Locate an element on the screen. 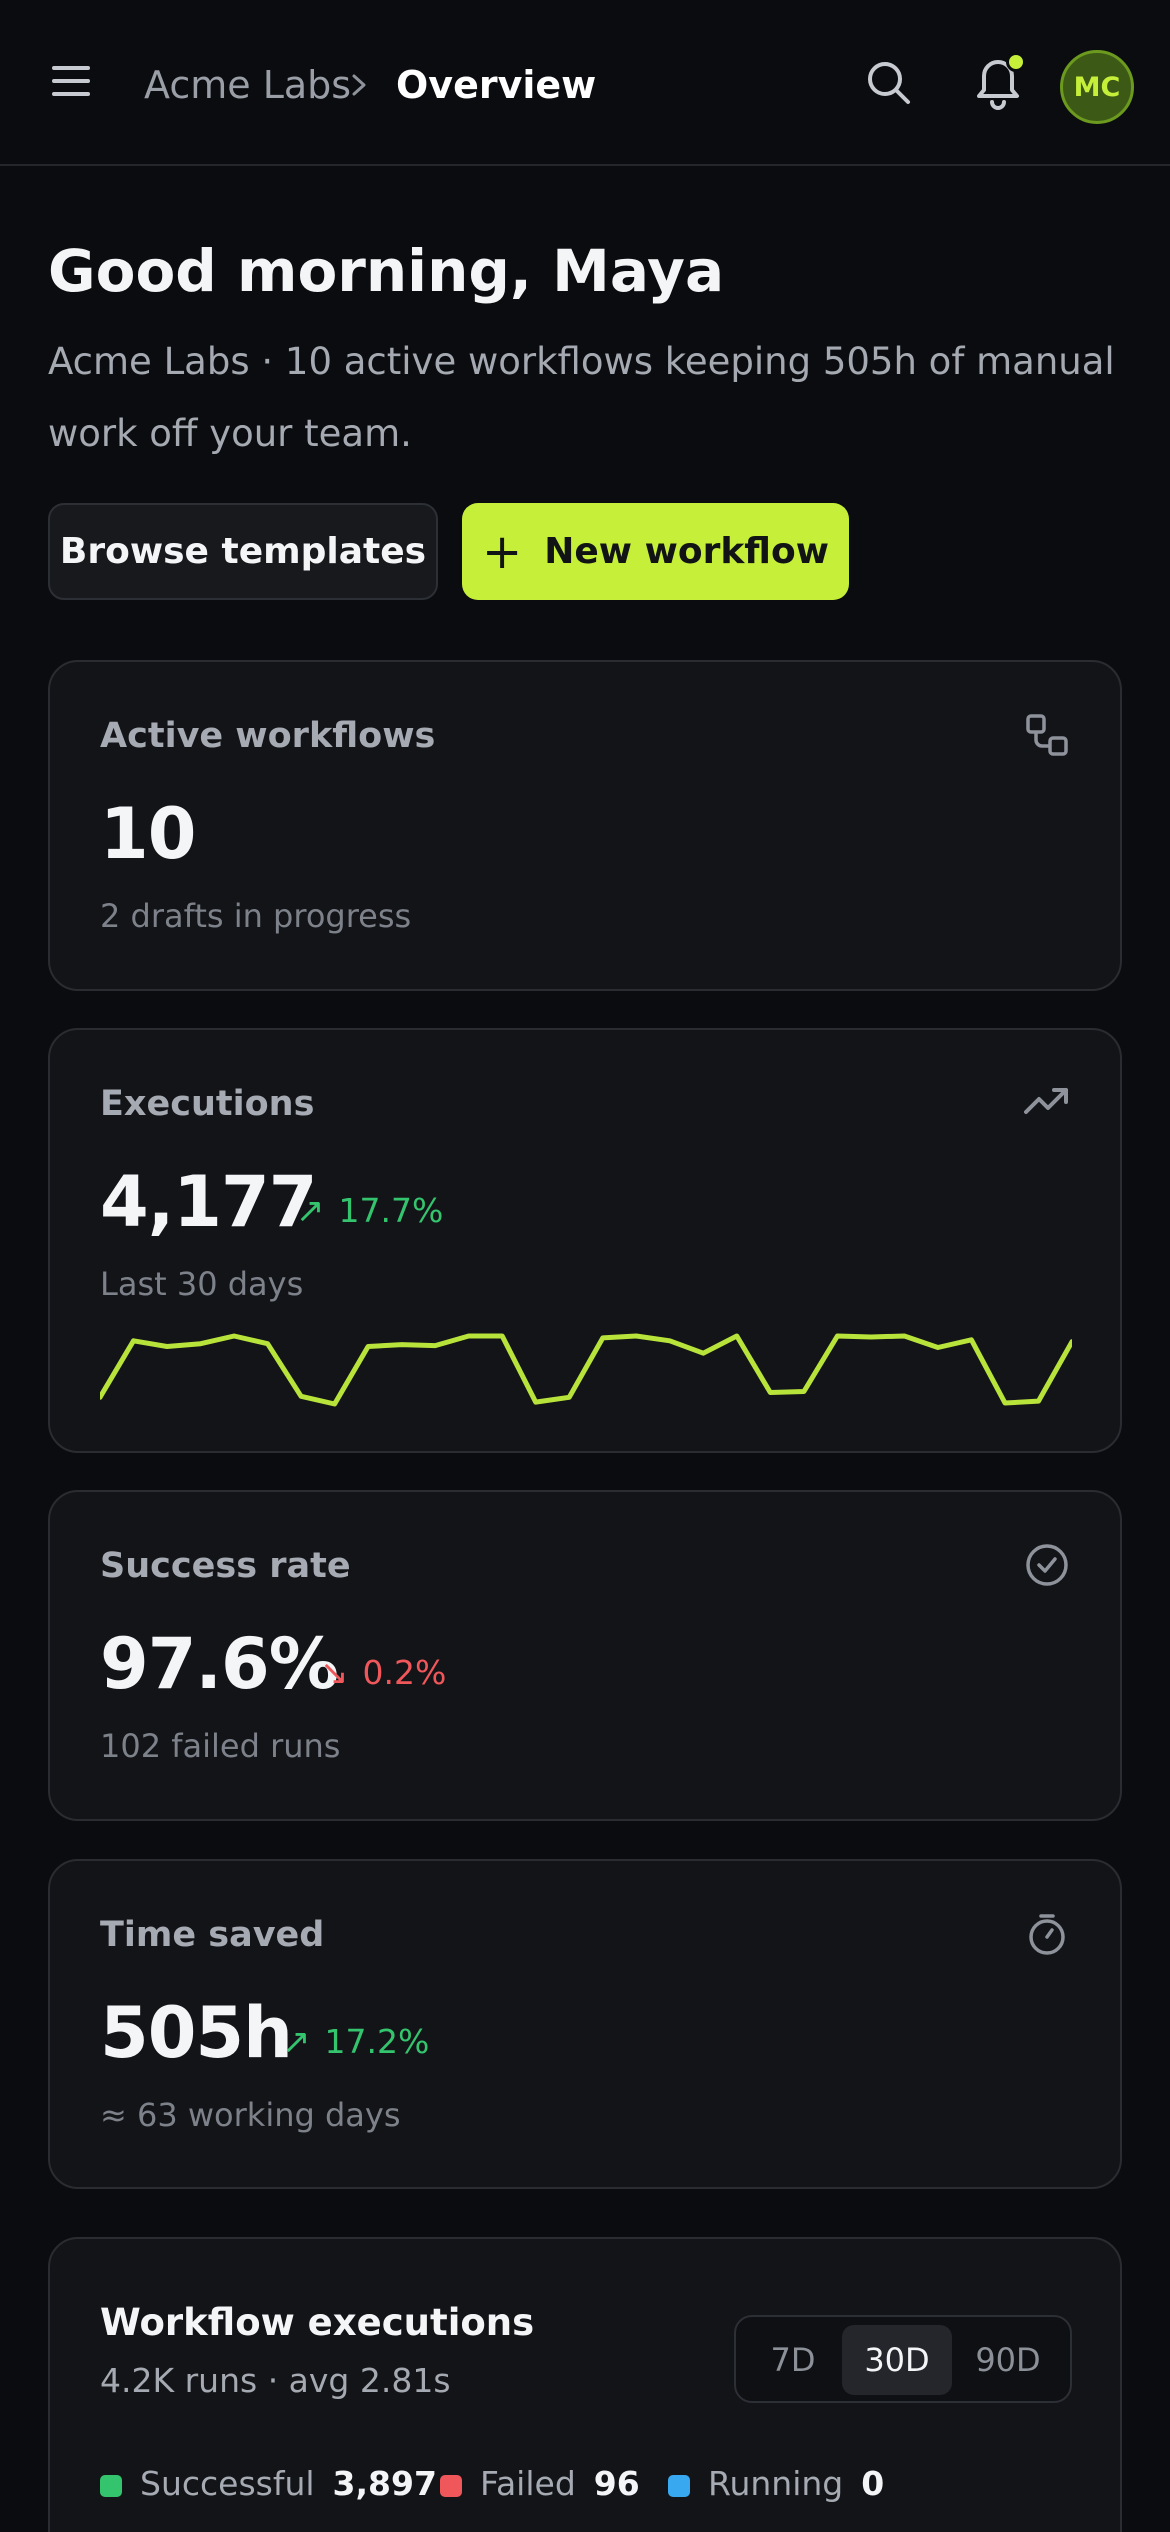  browse-templates-label: Browse templates is located at coordinates (243, 551).